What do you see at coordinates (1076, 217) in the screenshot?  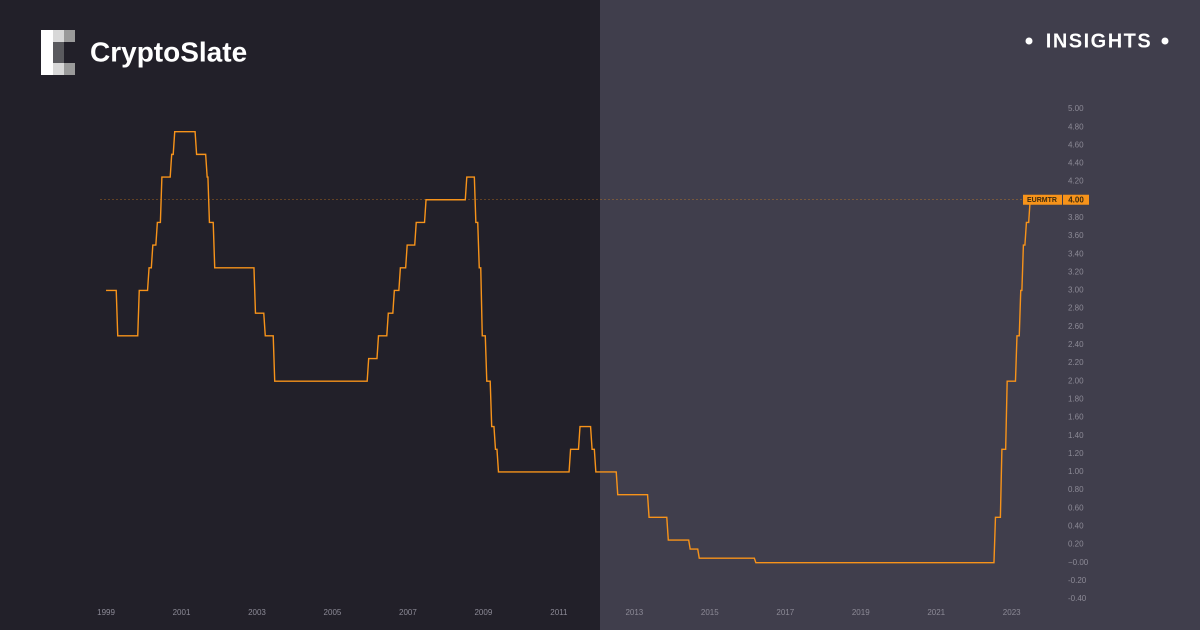 I see `y-tick-label: 3.80` at bounding box center [1076, 217].